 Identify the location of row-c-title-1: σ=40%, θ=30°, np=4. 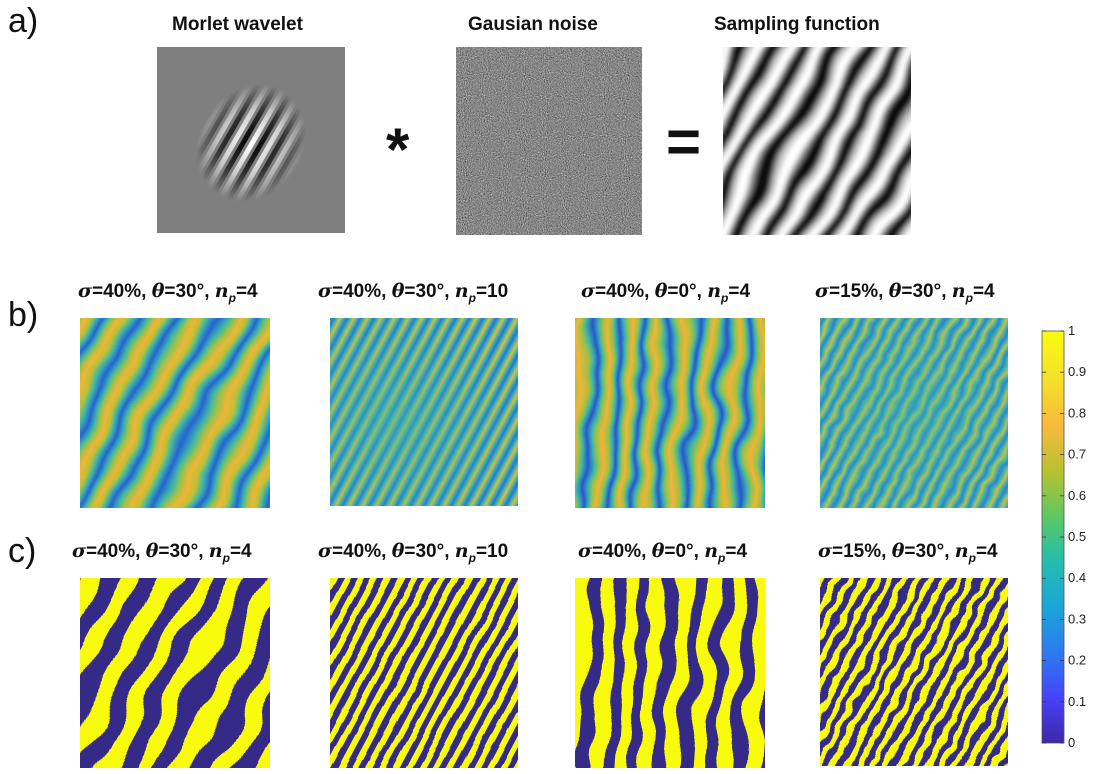
(162, 552).